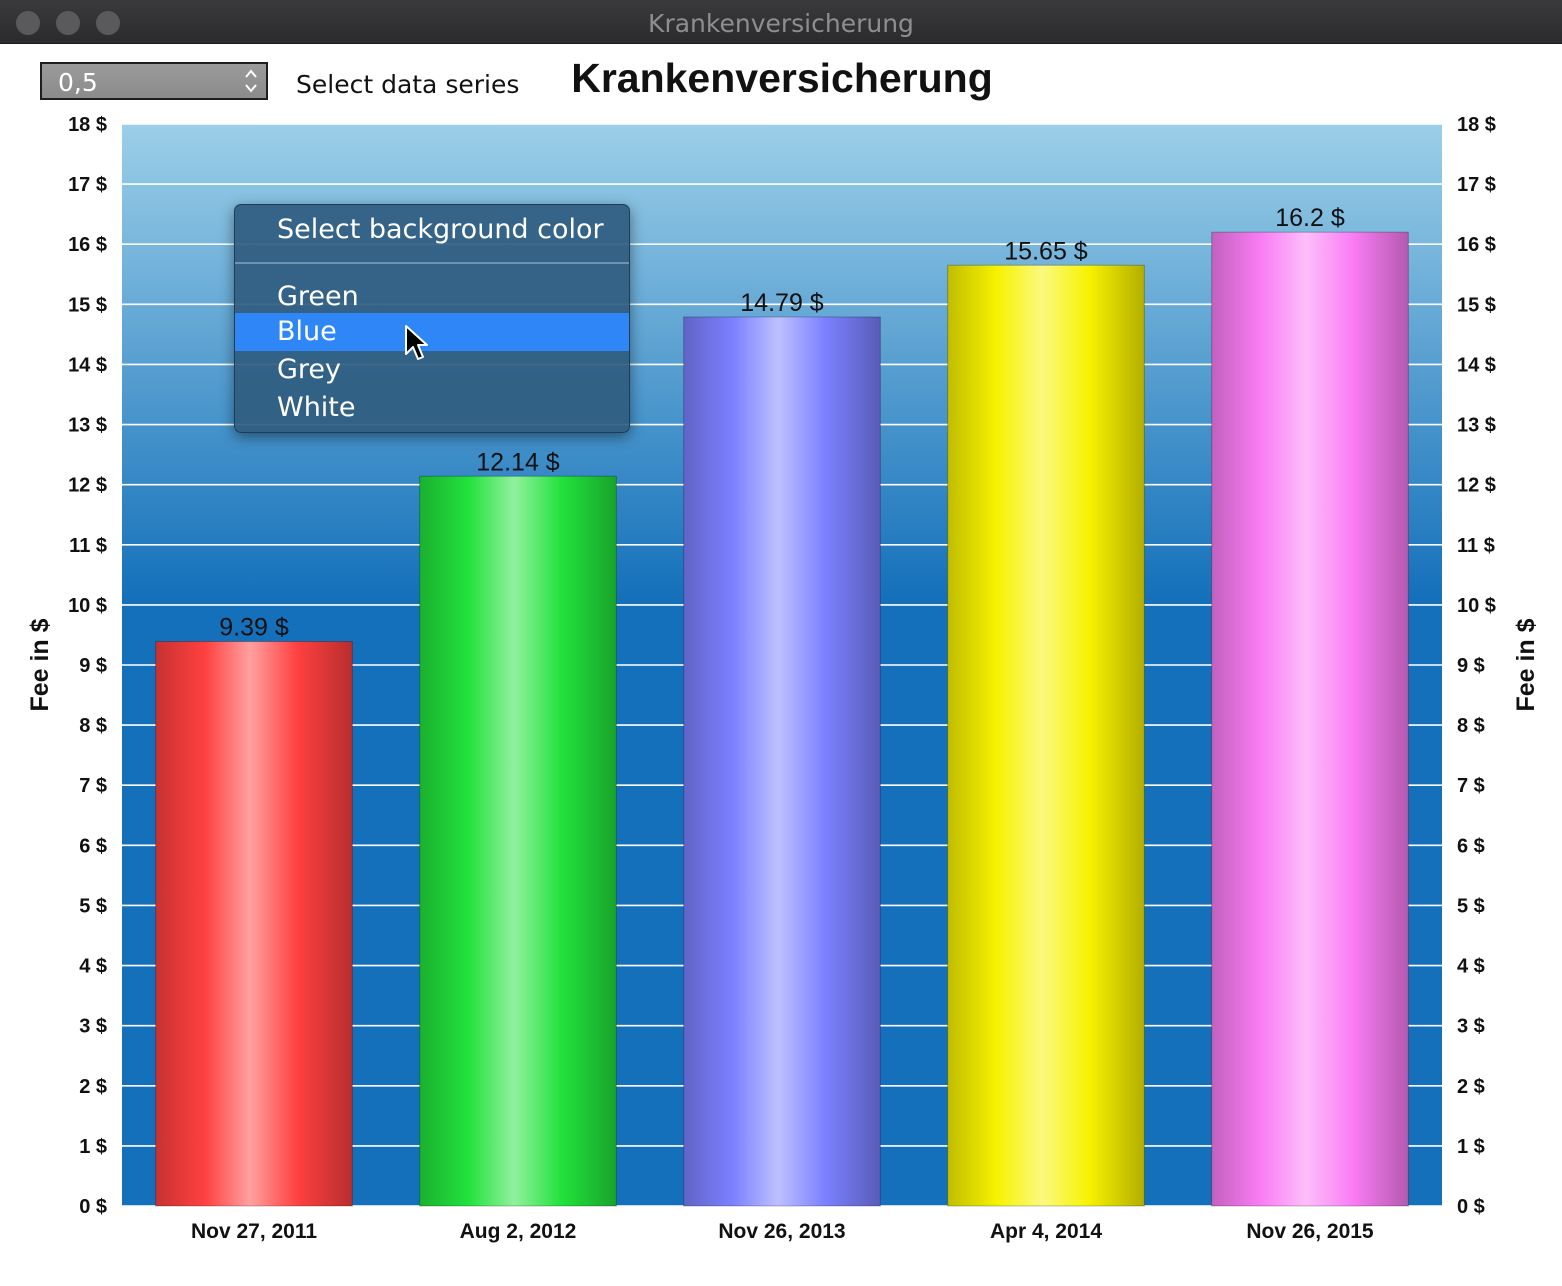 The height and width of the screenshot is (1286, 1562). I want to click on y-tick-label-right: 8 $, so click(1471, 726).